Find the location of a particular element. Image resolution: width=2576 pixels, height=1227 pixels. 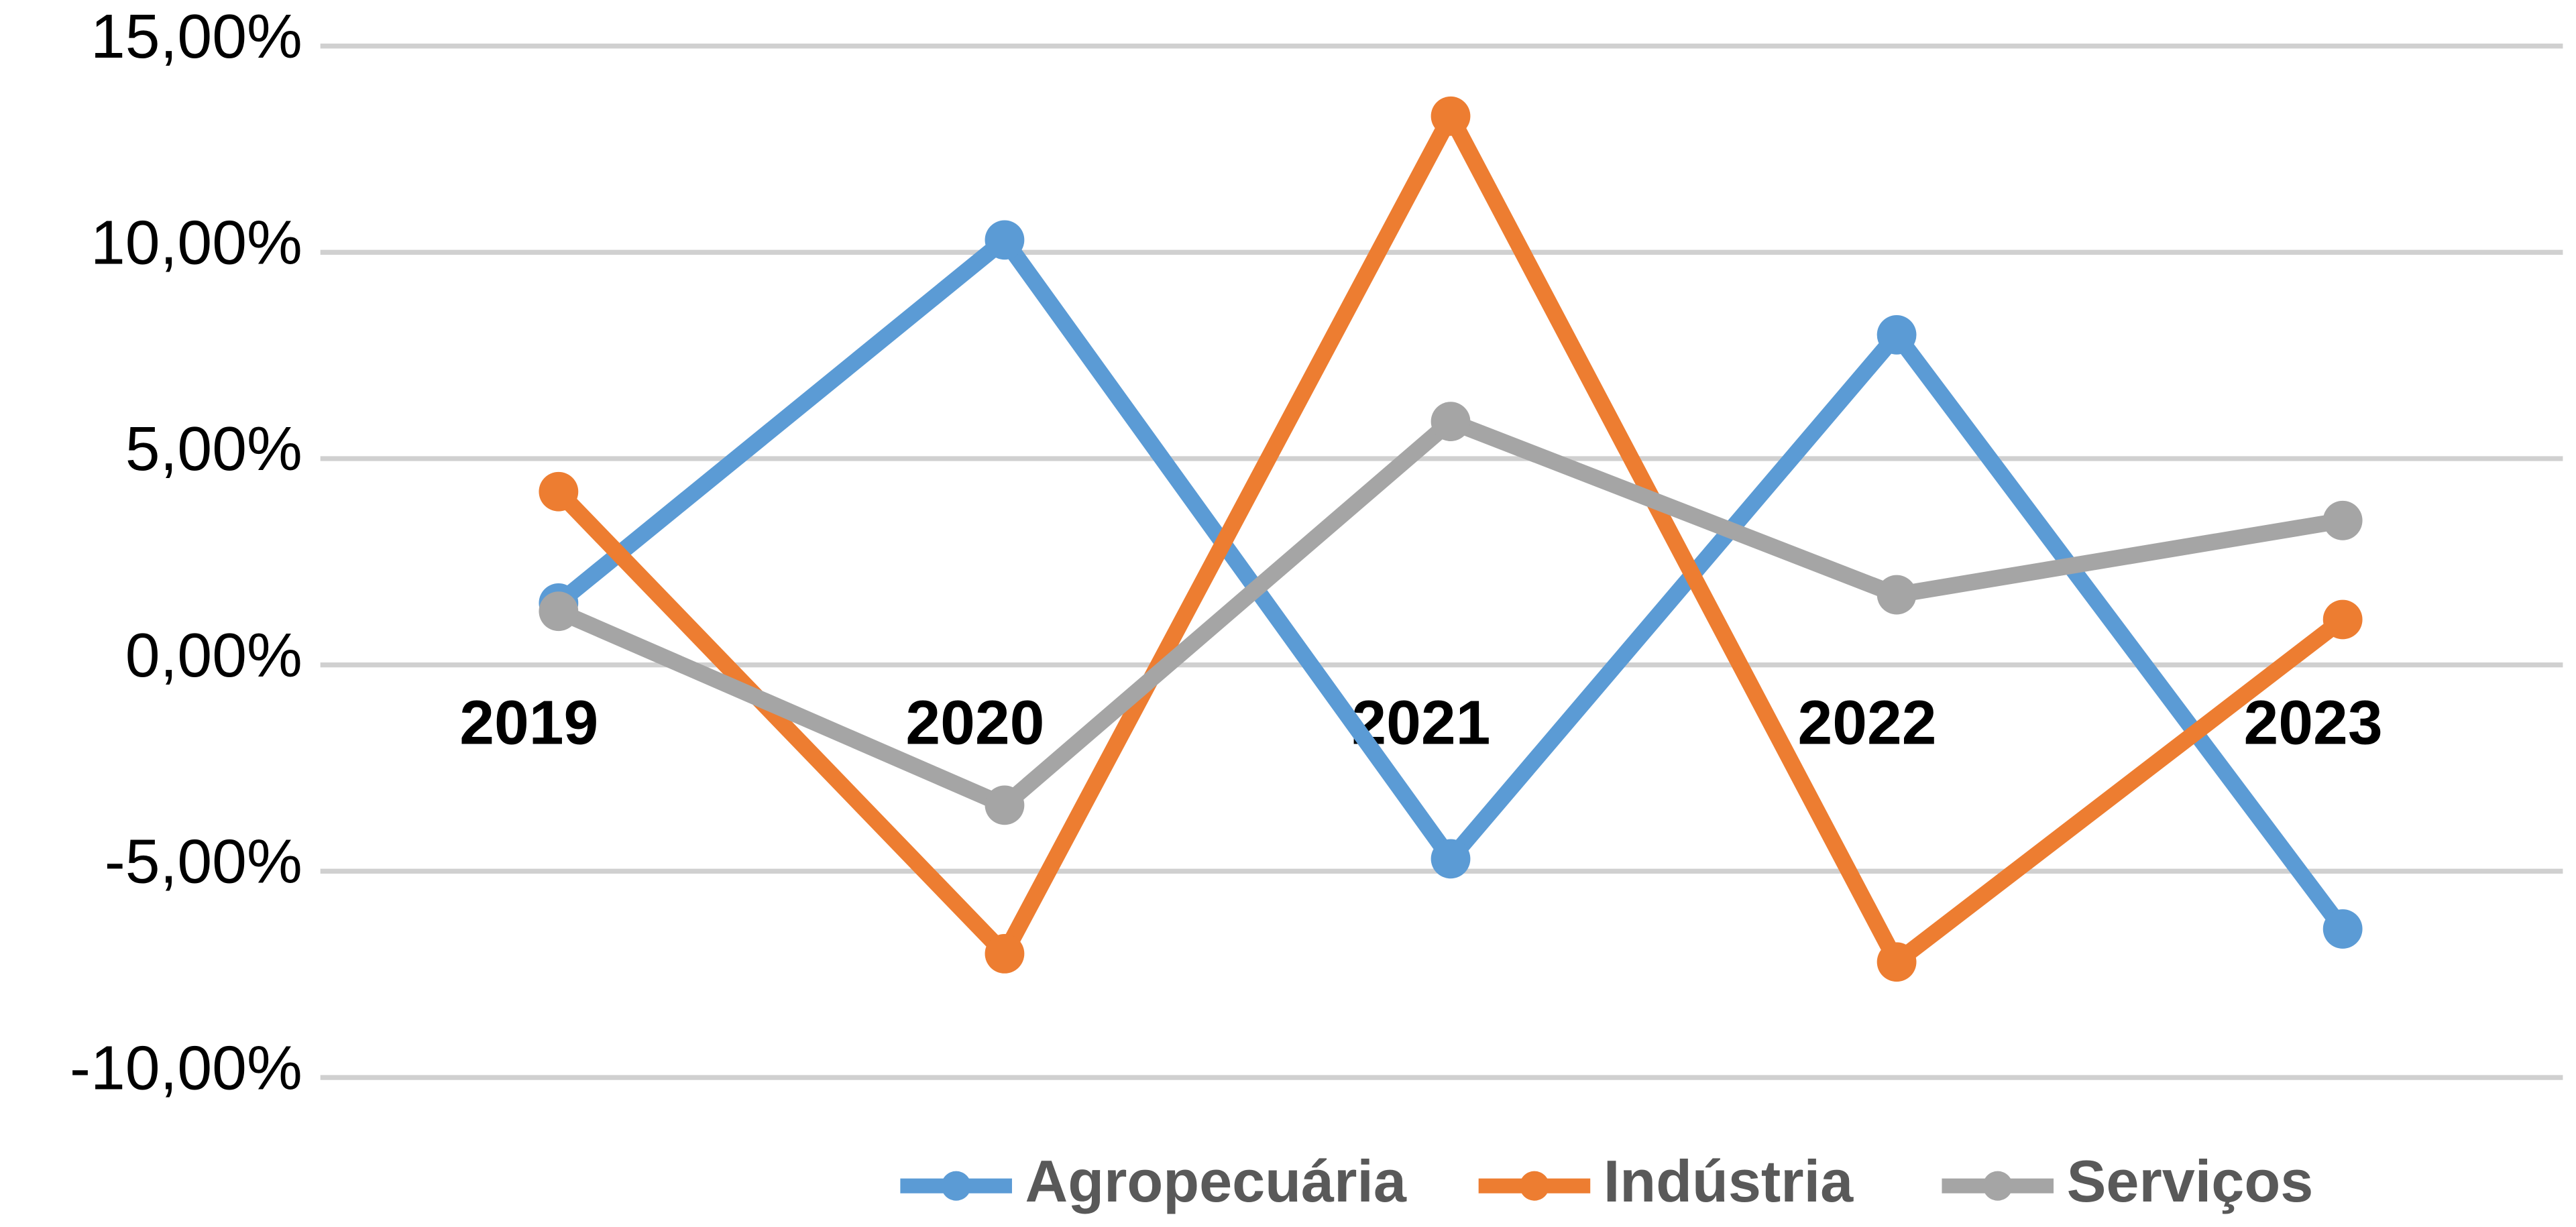

legend-item: Agropecuária is located at coordinates (1153, 1181).